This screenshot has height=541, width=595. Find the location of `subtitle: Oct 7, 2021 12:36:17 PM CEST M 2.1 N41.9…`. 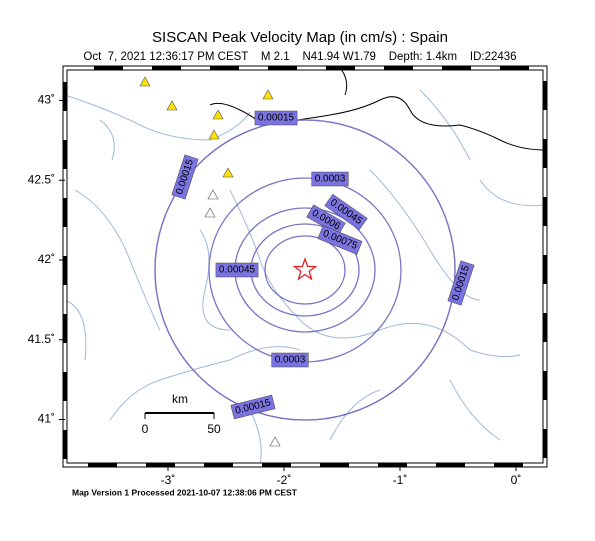

subtitle: Oct 7, 2021 12:36:17 PM CEST M 2.1 N41.9… is located at coordinates (299, 57).